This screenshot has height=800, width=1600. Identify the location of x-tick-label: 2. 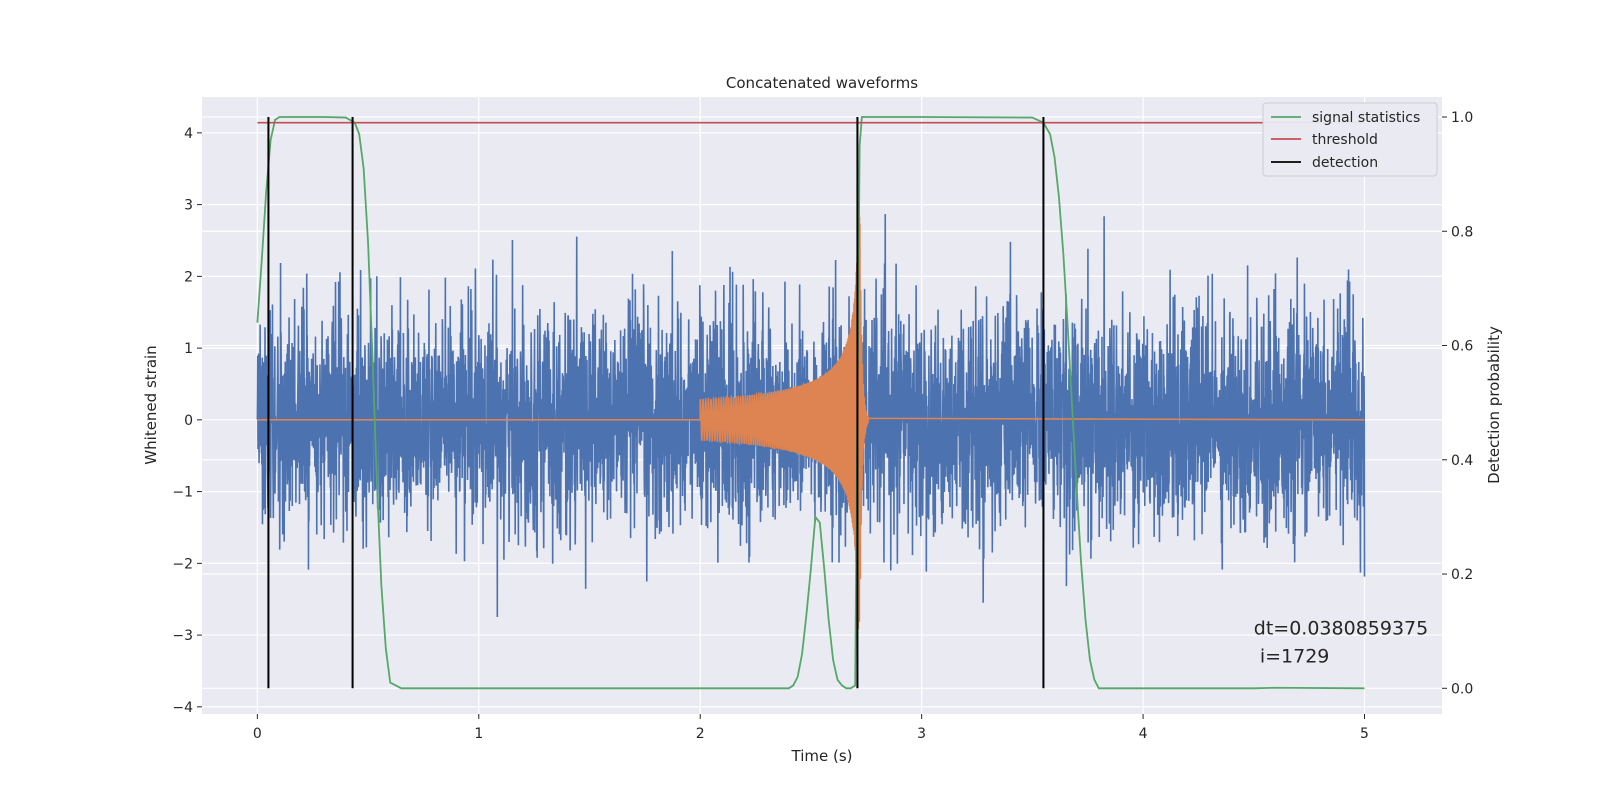
(700, 734).